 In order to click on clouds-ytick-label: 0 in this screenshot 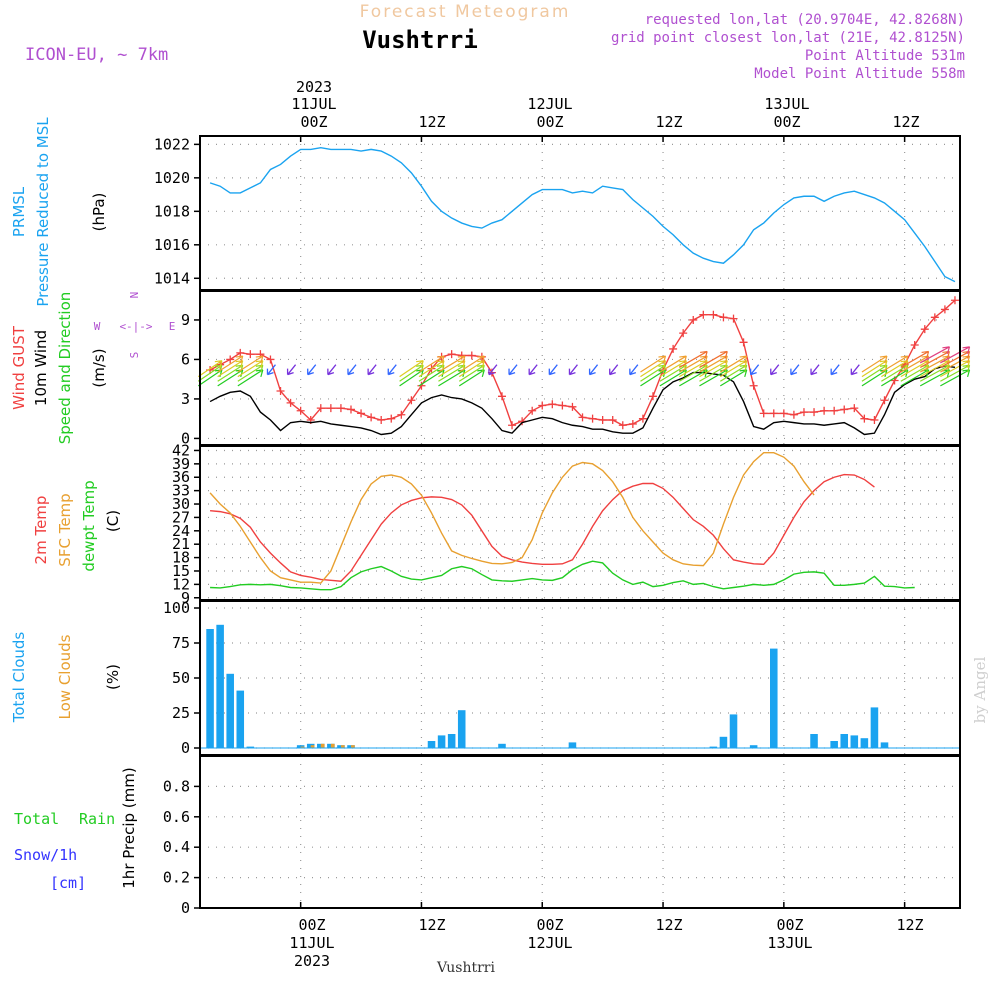, I will do `click(185, 748)`.